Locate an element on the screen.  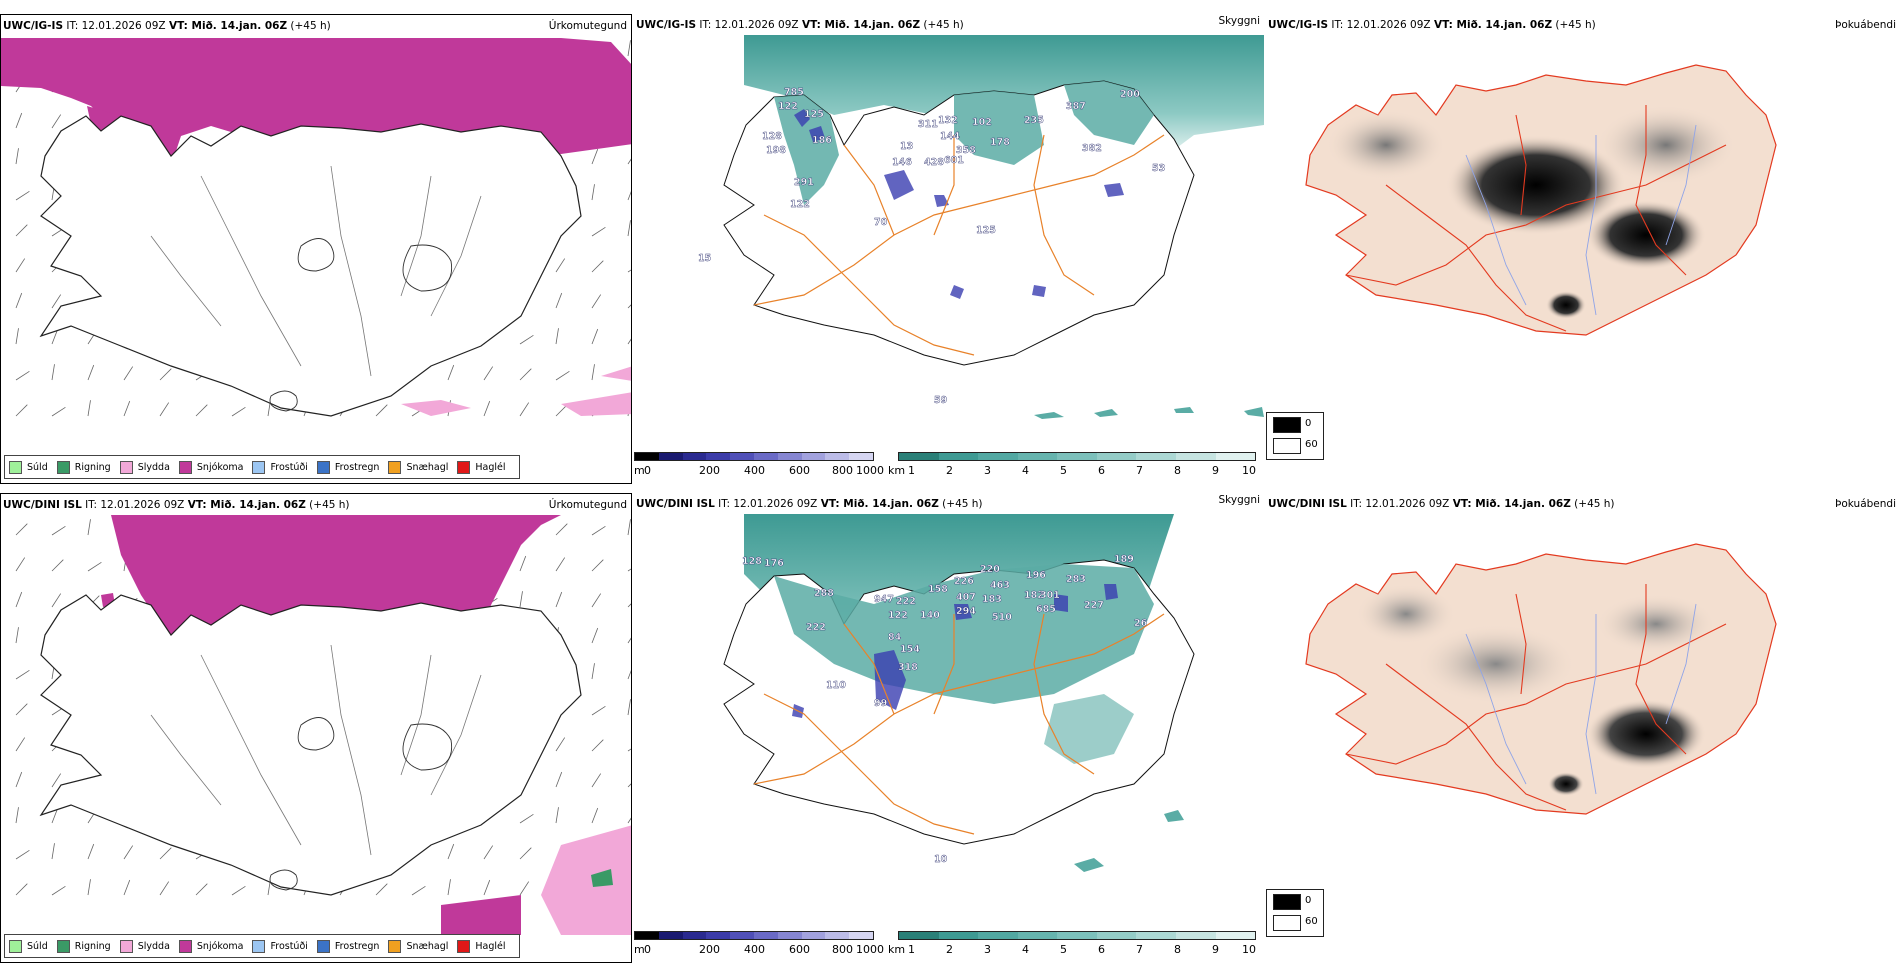
roads is located at coordinates (959, 724).